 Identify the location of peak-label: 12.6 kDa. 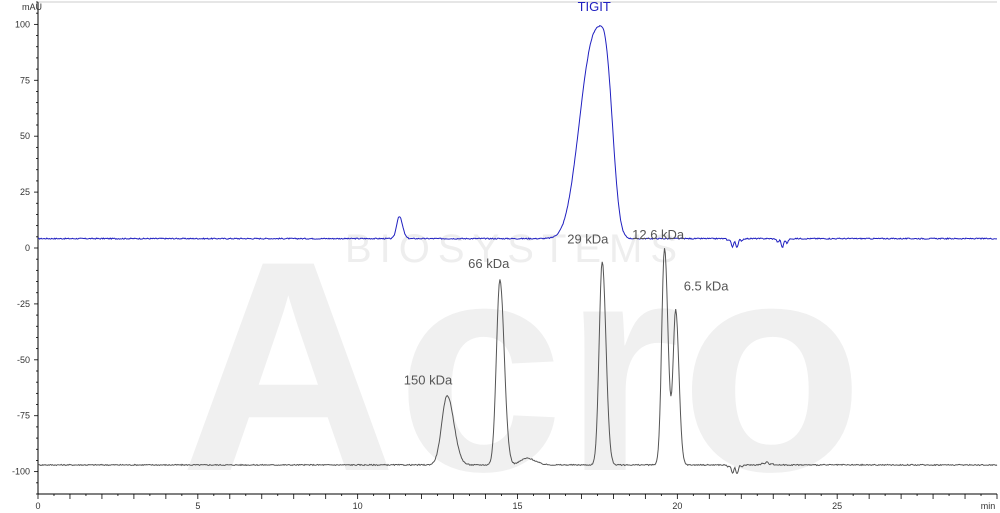
(658, 234).